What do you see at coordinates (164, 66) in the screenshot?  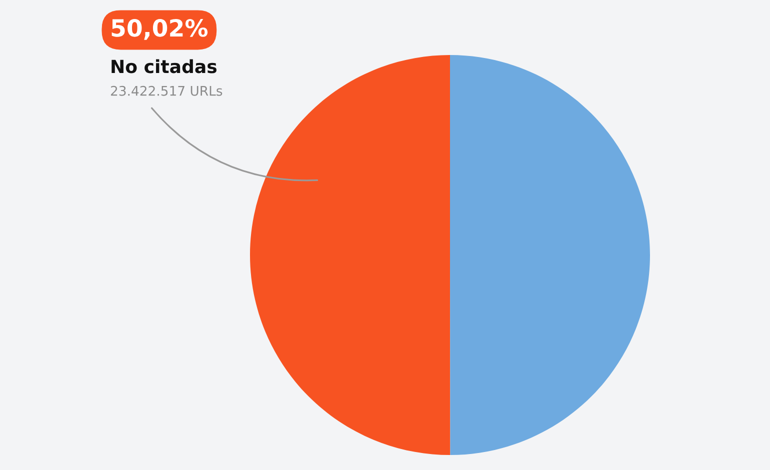 I see `slice-label: No citadas` at bounding box center [164, 66].